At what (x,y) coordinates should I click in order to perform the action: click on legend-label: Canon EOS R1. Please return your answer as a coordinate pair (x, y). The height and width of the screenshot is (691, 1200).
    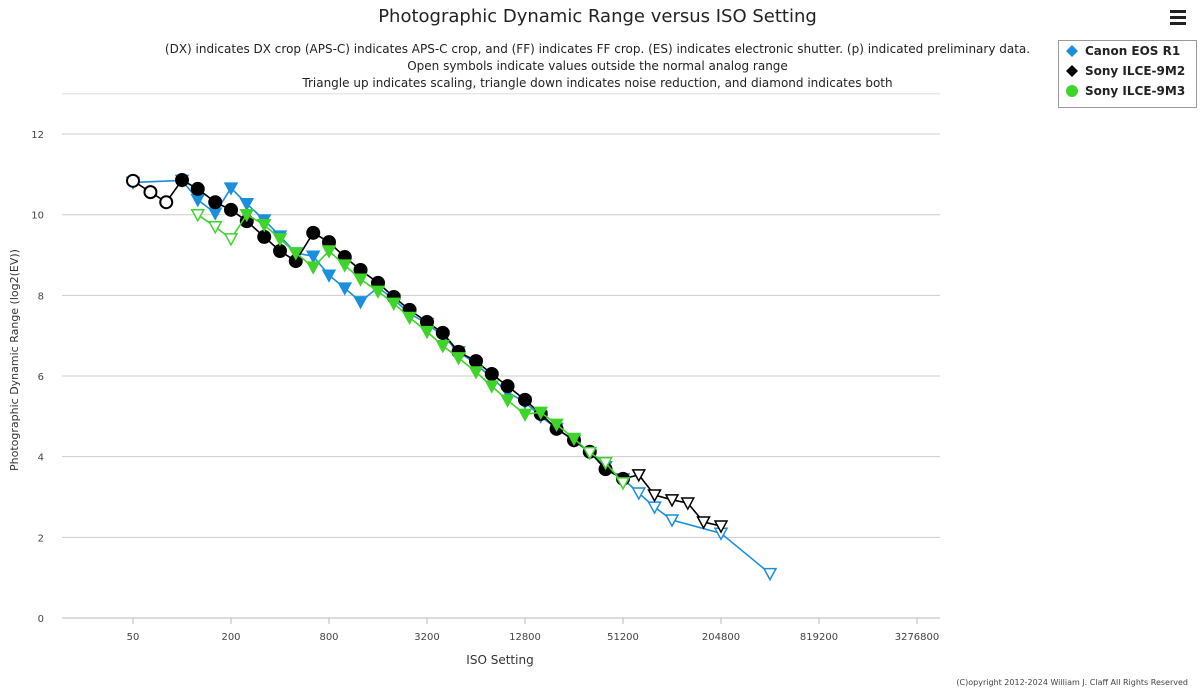
    Looking at the image, I should click on (1133, 51).